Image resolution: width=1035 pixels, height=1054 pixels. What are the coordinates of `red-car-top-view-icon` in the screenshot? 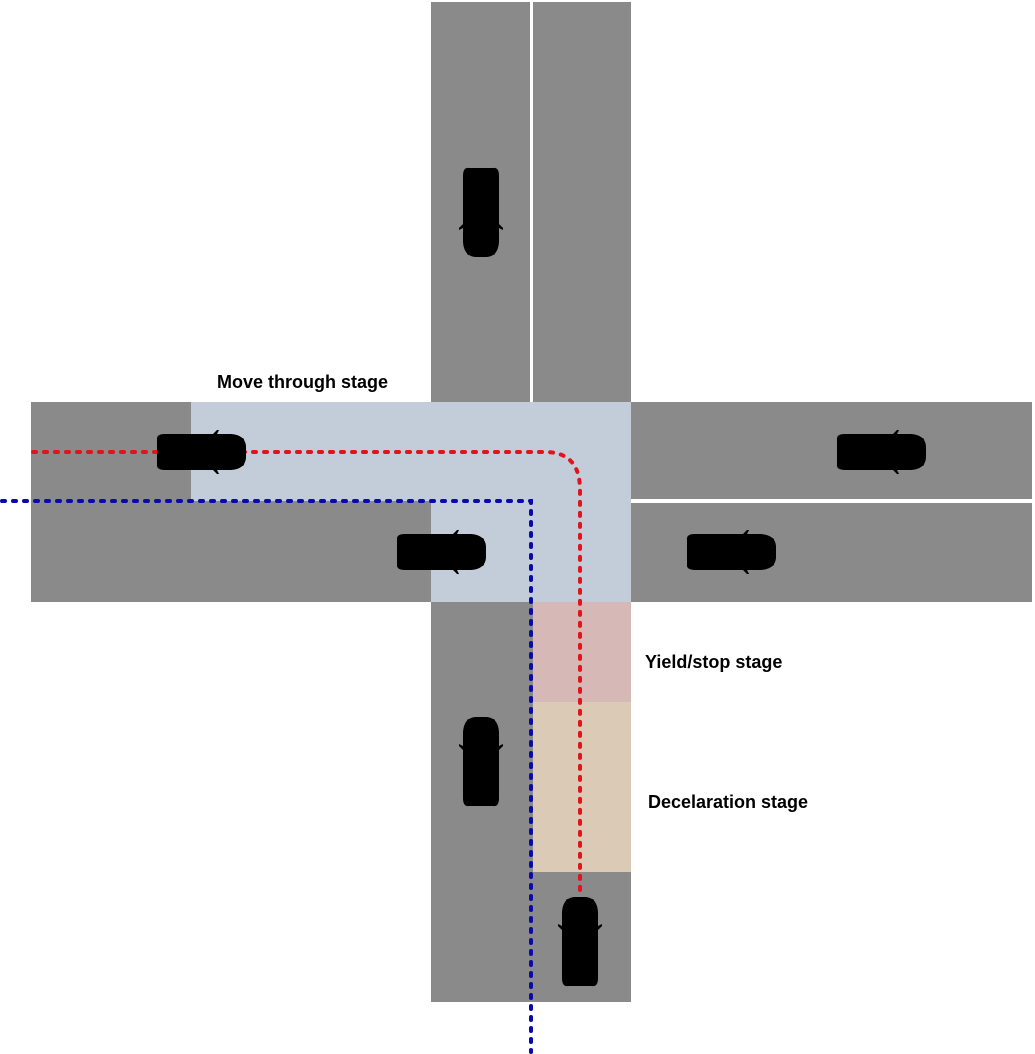 It's located at (580, 942).